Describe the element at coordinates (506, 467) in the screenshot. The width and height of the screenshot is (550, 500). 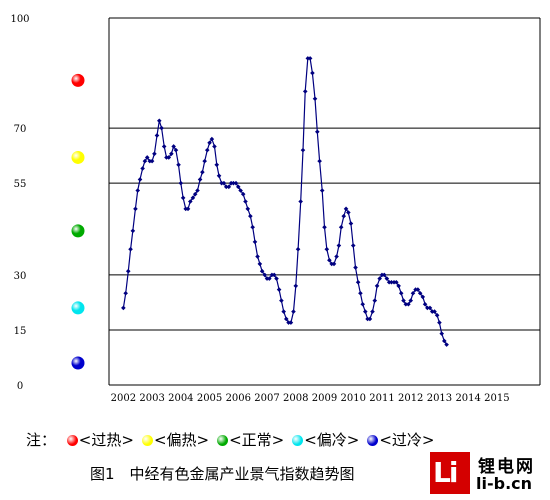
I see `logo-name: 锂电网` at that location.